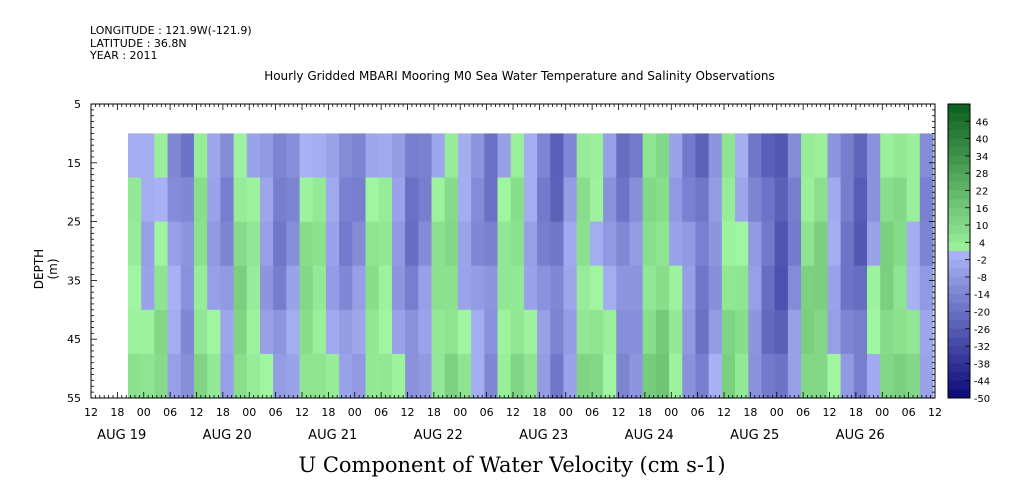  Describe the element at coordinates (982, 364) in the screenshot. I see `colorbar-label: -38` at that location.